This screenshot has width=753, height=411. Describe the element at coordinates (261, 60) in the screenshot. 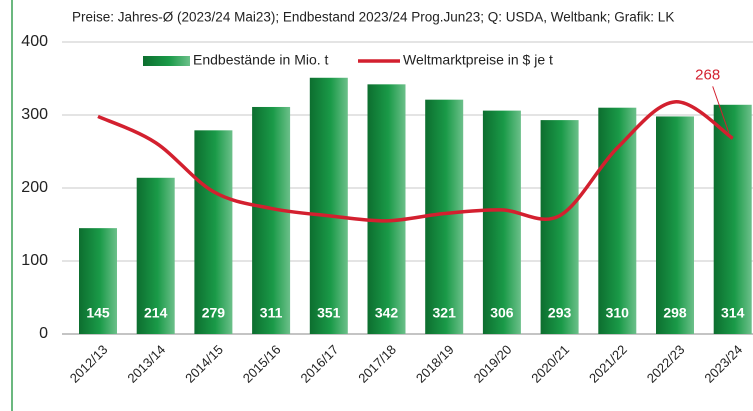

I see `legend-label: Endbestände in Mio. t` at that location.